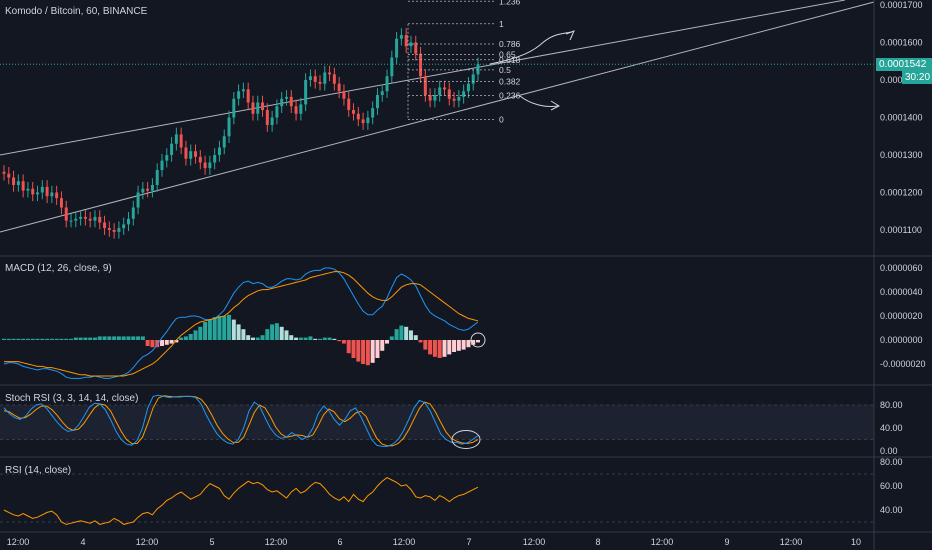 Image resolution: width=932 pixels, height=550 pixels. I want to click on rsi-tick-label: 40.00, so click(891, 510).